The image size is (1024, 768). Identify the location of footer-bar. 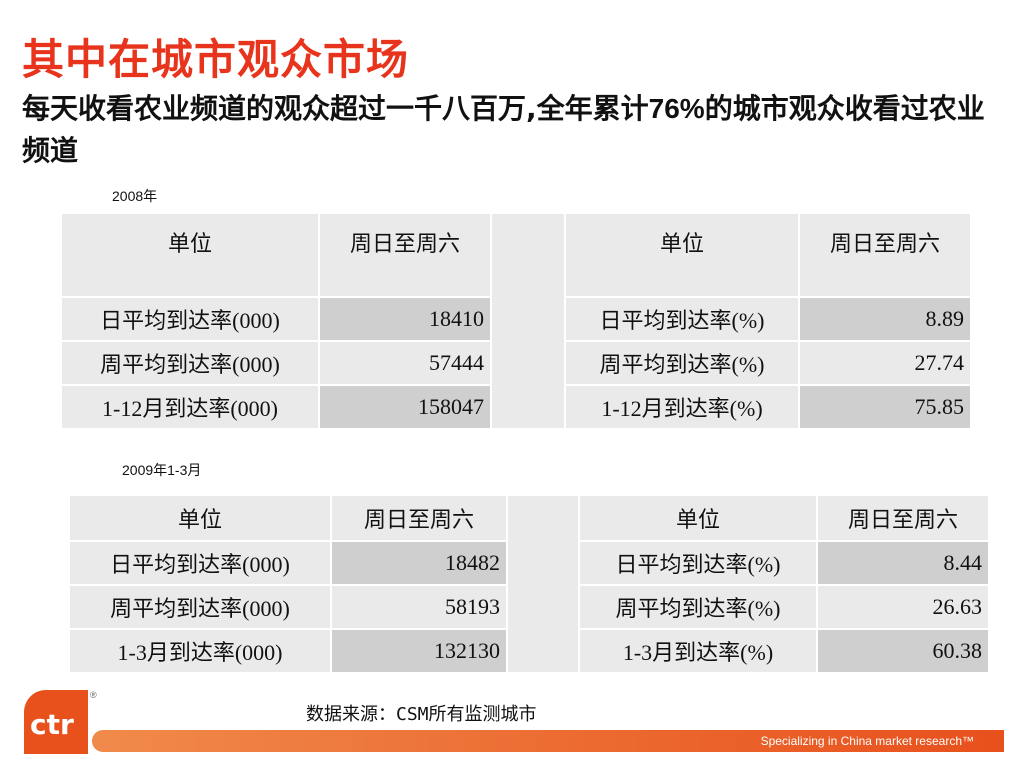
(548, 741).